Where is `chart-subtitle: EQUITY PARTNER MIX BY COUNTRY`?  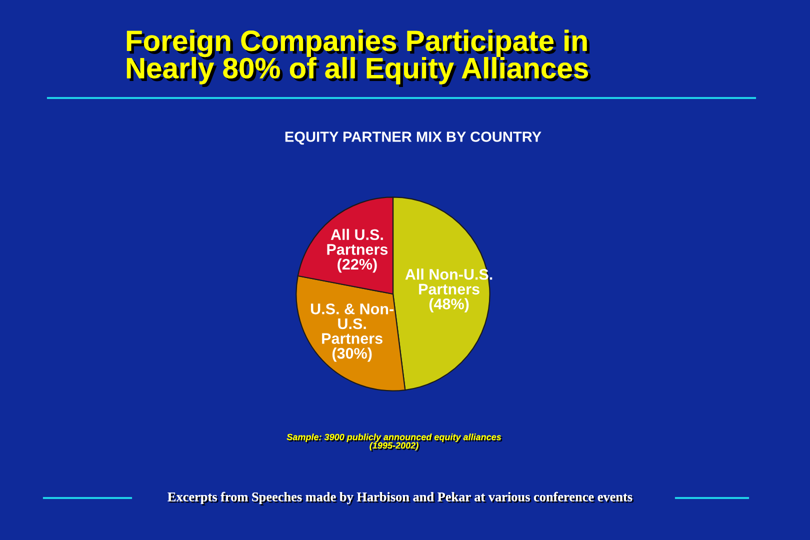
chart-subtitle: EQUITY PARTNER MIX BY COUNTRY is located at coordinates (413, 138).